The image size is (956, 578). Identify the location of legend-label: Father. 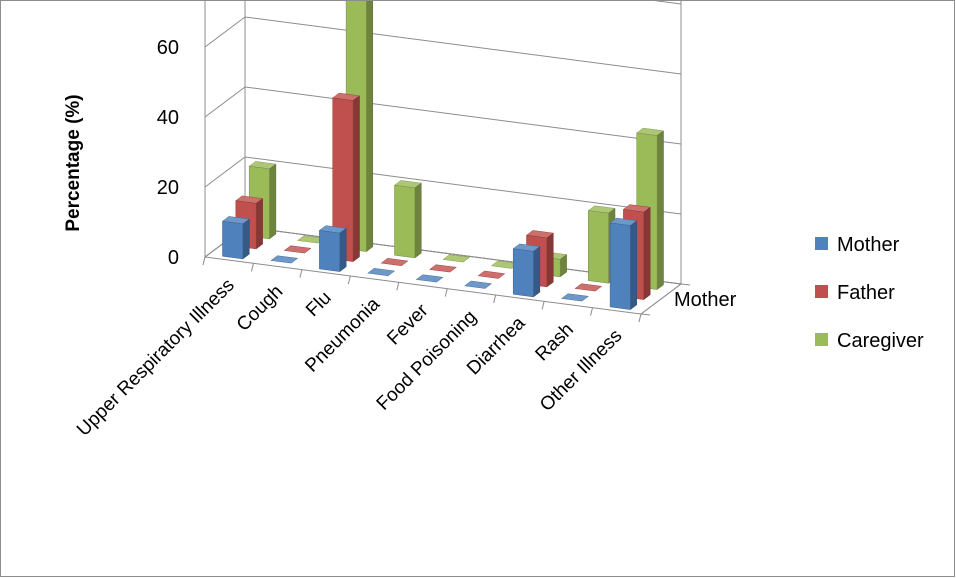
(866, 293).